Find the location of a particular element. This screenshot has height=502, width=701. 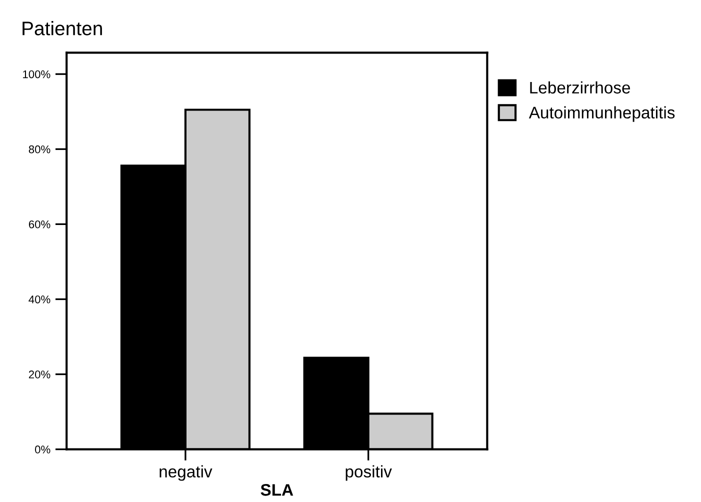

x-tick-label: negativ is located at coordinates (186, 473).